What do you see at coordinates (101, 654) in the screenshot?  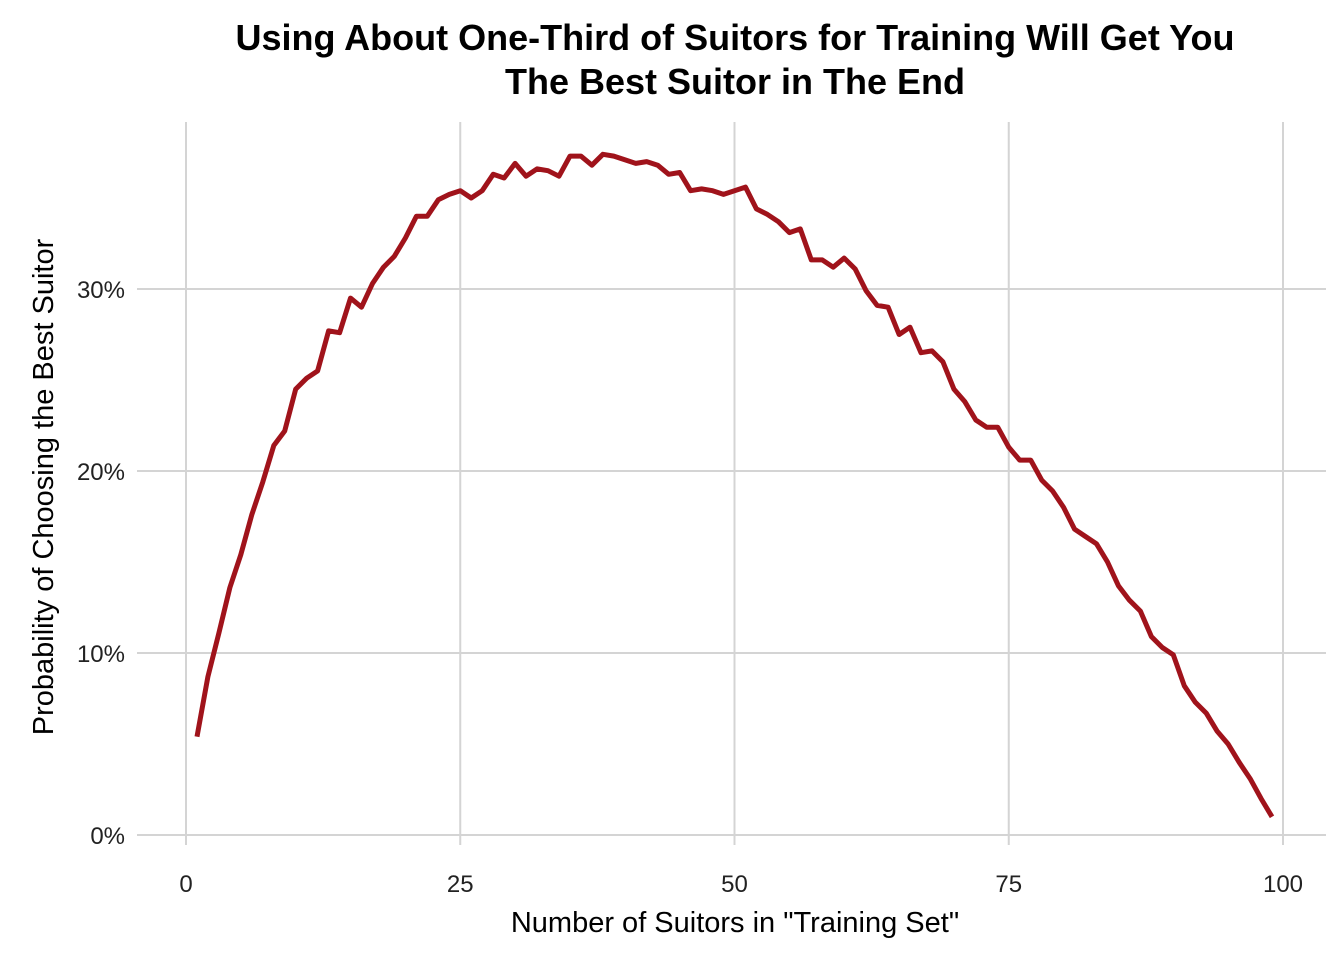 I see `y-tick-label: 10%` at bounding box center [101, 654].